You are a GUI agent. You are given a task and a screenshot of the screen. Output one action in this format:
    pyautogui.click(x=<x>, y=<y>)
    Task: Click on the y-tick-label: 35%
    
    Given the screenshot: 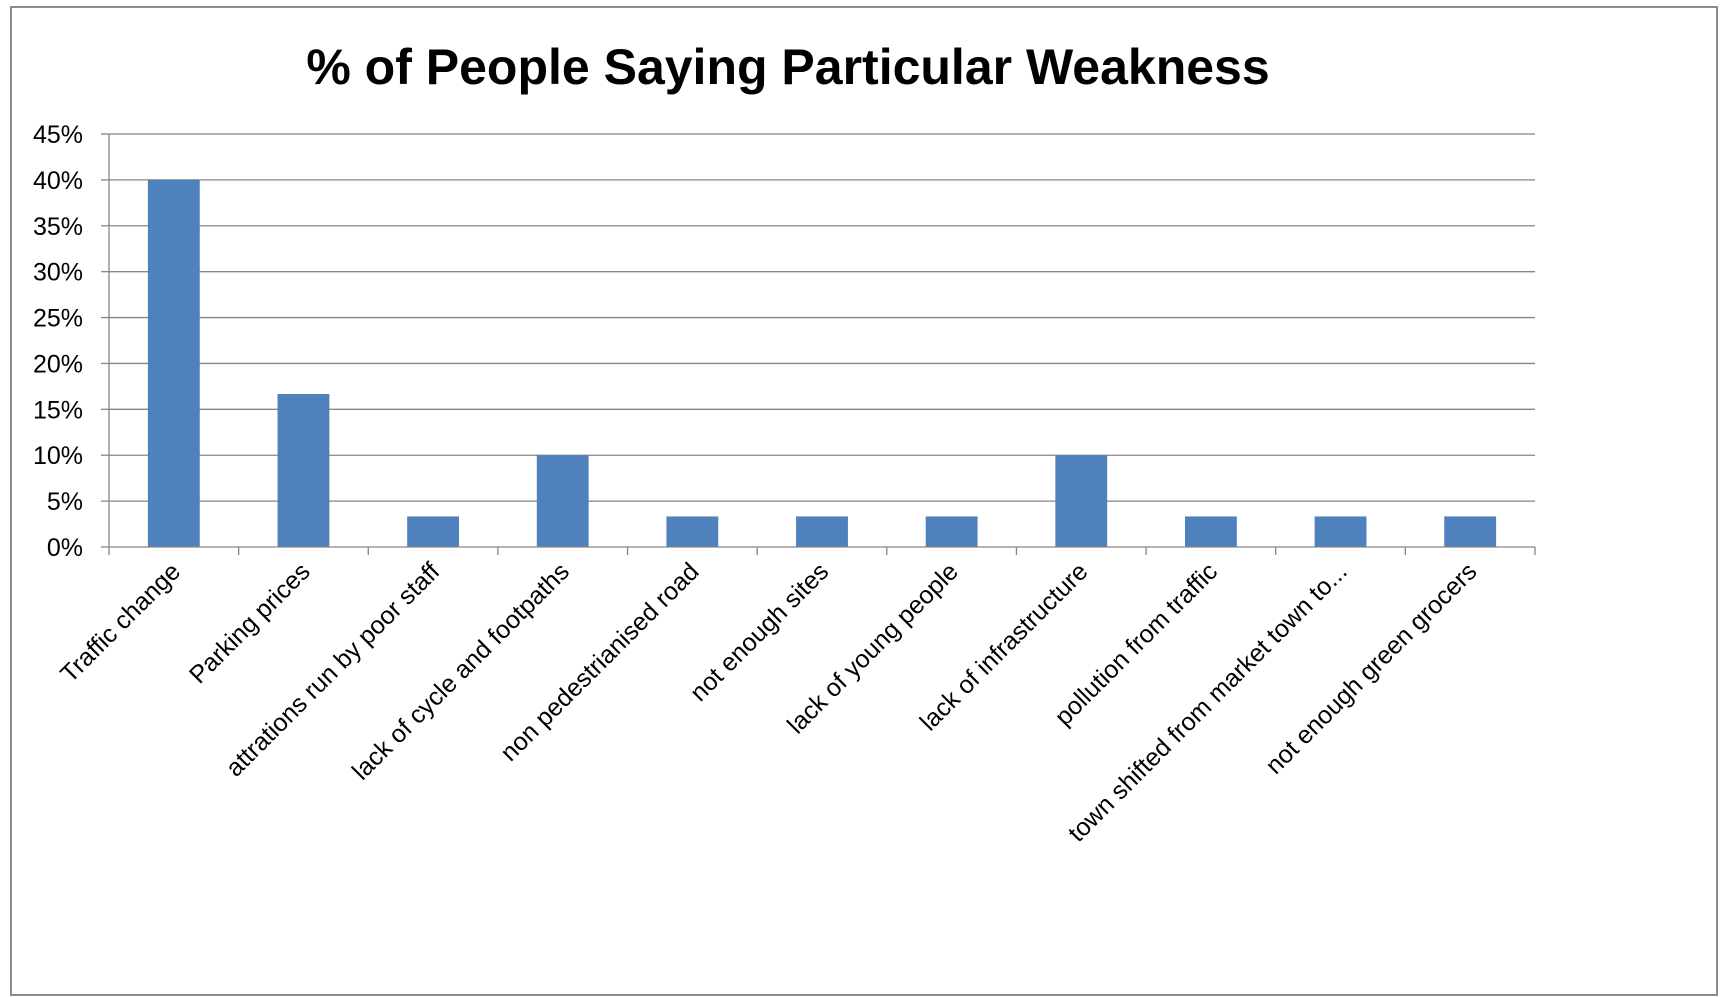 What is the action you would take?
    pyautogui.click(x=58, y=227)
    